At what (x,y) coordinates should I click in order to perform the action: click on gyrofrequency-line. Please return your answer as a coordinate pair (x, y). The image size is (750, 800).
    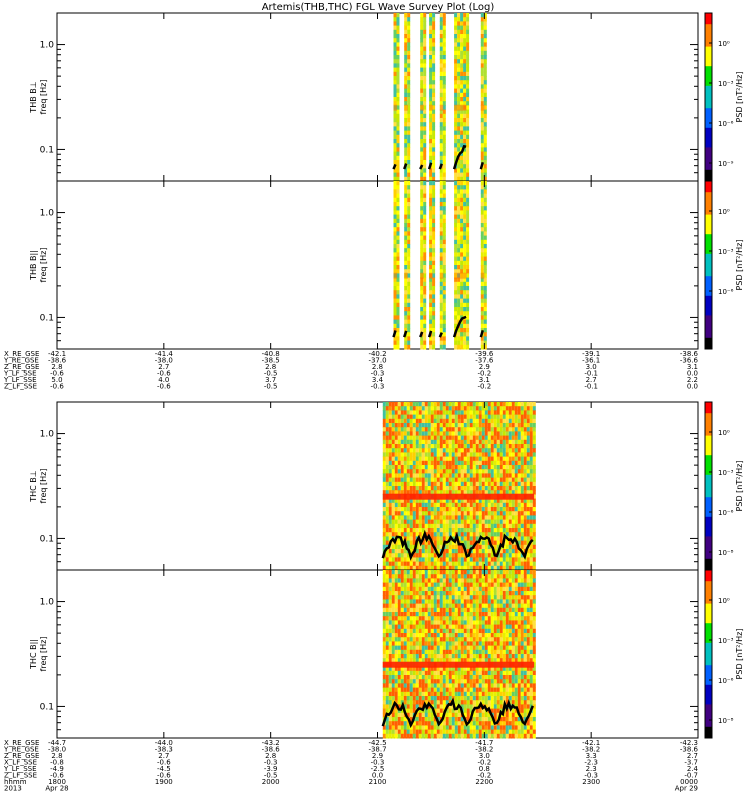
    Looking at the image, I should click on (459, 326).